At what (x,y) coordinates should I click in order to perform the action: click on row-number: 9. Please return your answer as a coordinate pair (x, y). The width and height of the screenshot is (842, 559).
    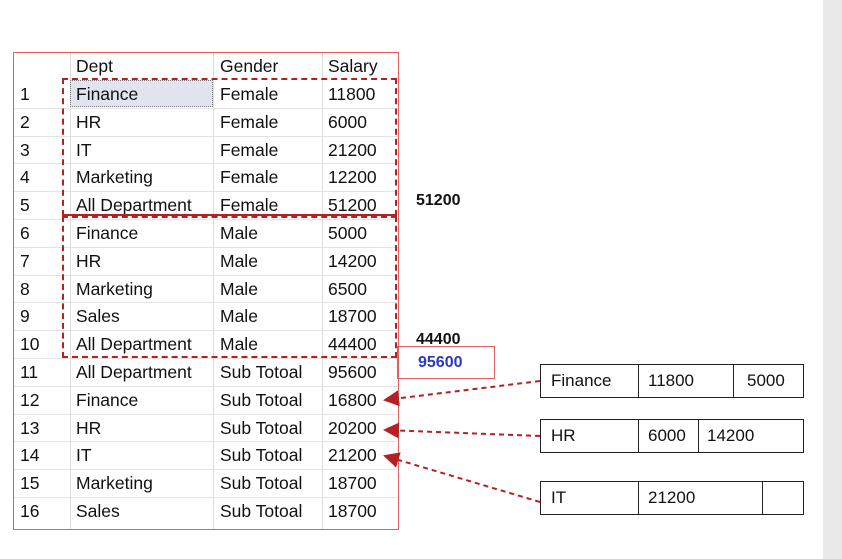
    Looking at the image, I should click on (25, 316).